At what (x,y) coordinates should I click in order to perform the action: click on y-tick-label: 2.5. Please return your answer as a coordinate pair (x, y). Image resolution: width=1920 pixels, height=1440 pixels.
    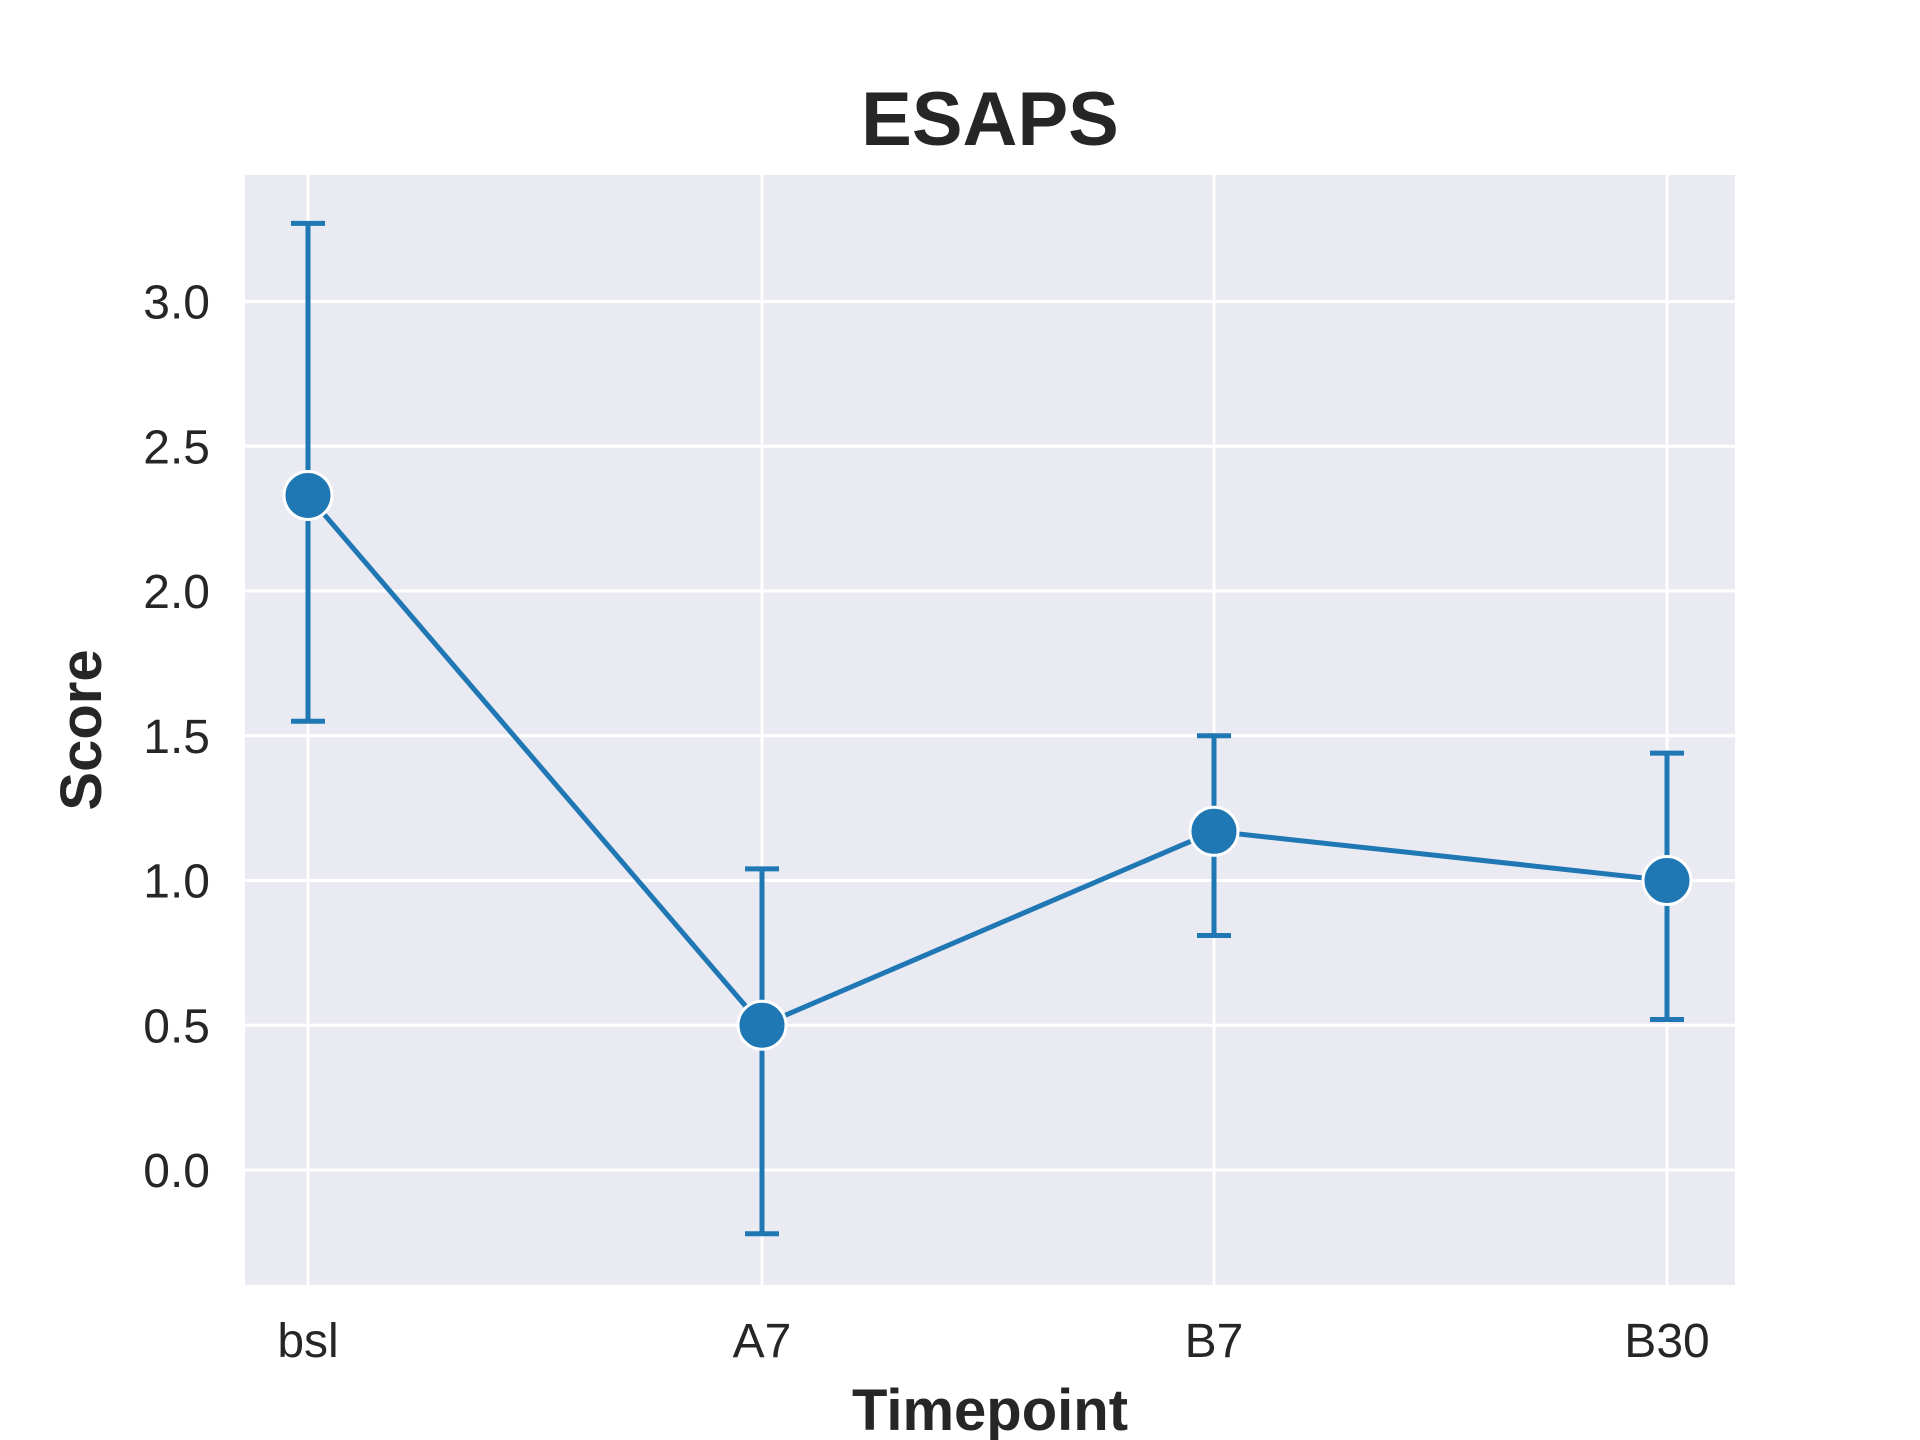
    Looking at the image, I should click on (176, 447).